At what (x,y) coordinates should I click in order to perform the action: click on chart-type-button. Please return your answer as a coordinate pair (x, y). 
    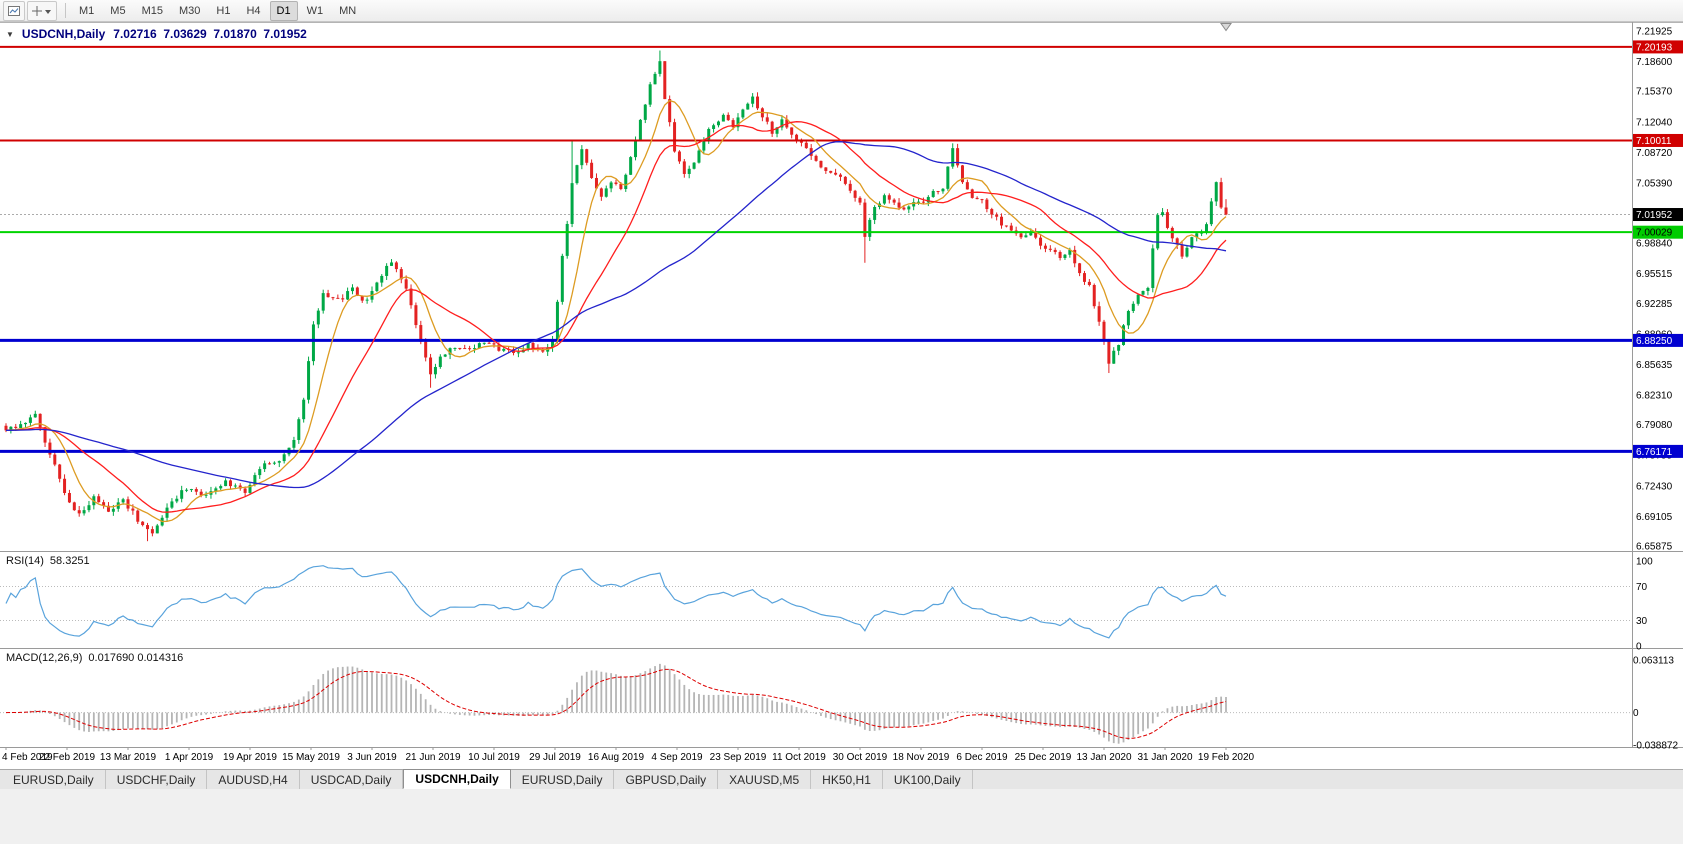
    Looking at the image, I should click on (14, 10).